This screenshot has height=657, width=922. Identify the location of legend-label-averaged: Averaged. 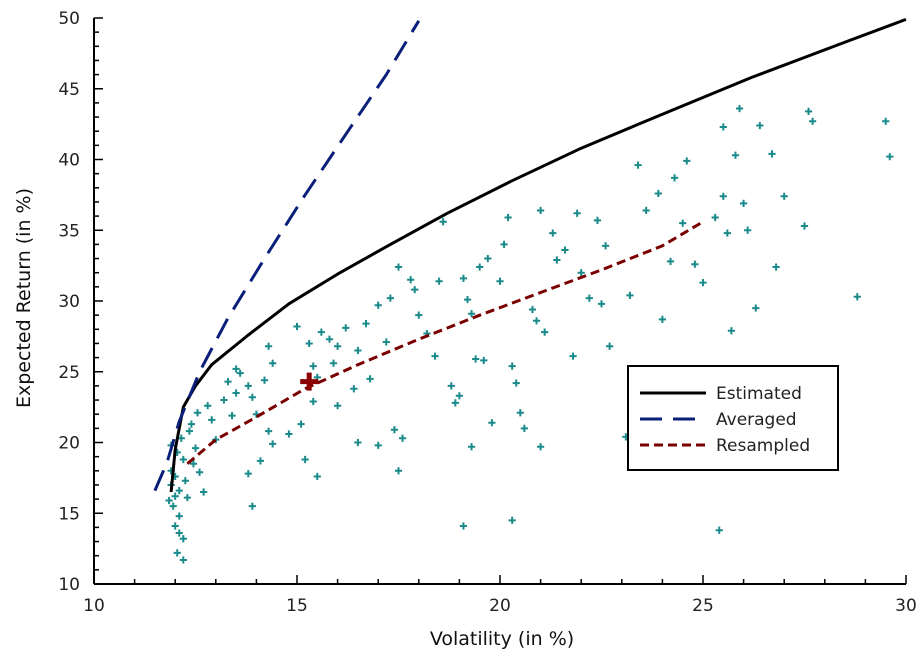
(756, 420).